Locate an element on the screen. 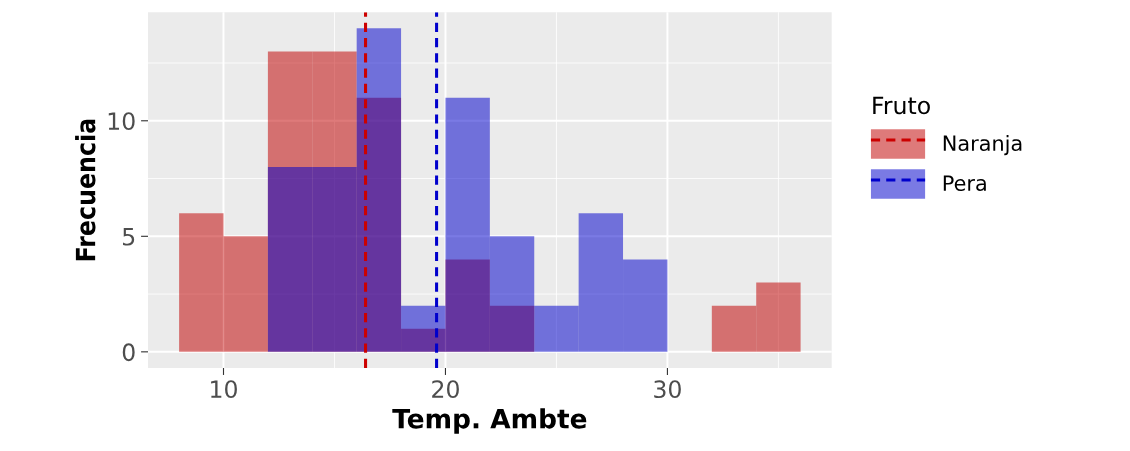  x-tick-label: 20 is located at coordinates (445, 389).